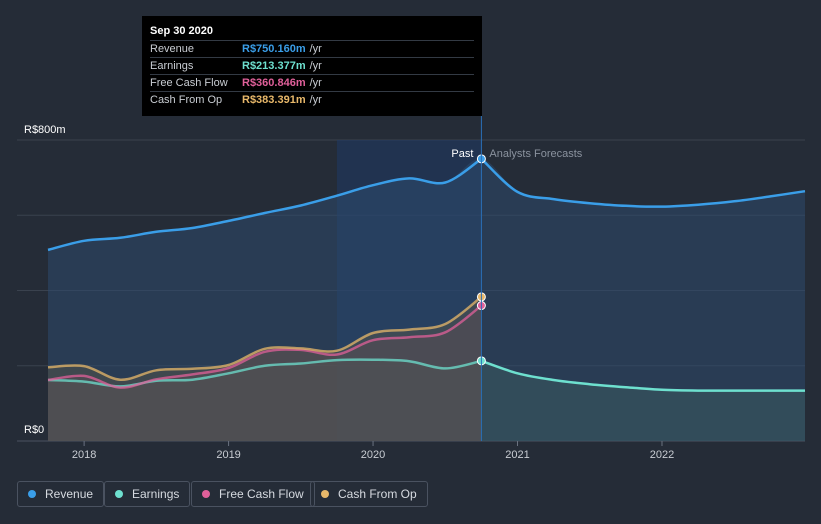  What do you see at coordinates (228, 455) in the screenshot?
I see `x-axis-tick-label: 2019` at bounding box center [228, 455].